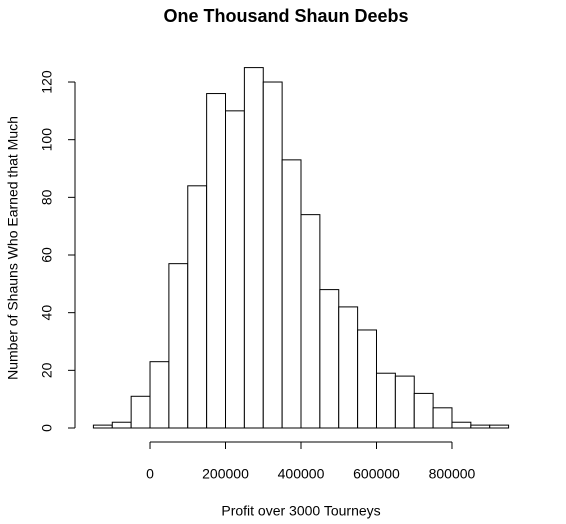 The image size is (566, 524). I want to click on x-tick-label: 600000, so click(376, 474).